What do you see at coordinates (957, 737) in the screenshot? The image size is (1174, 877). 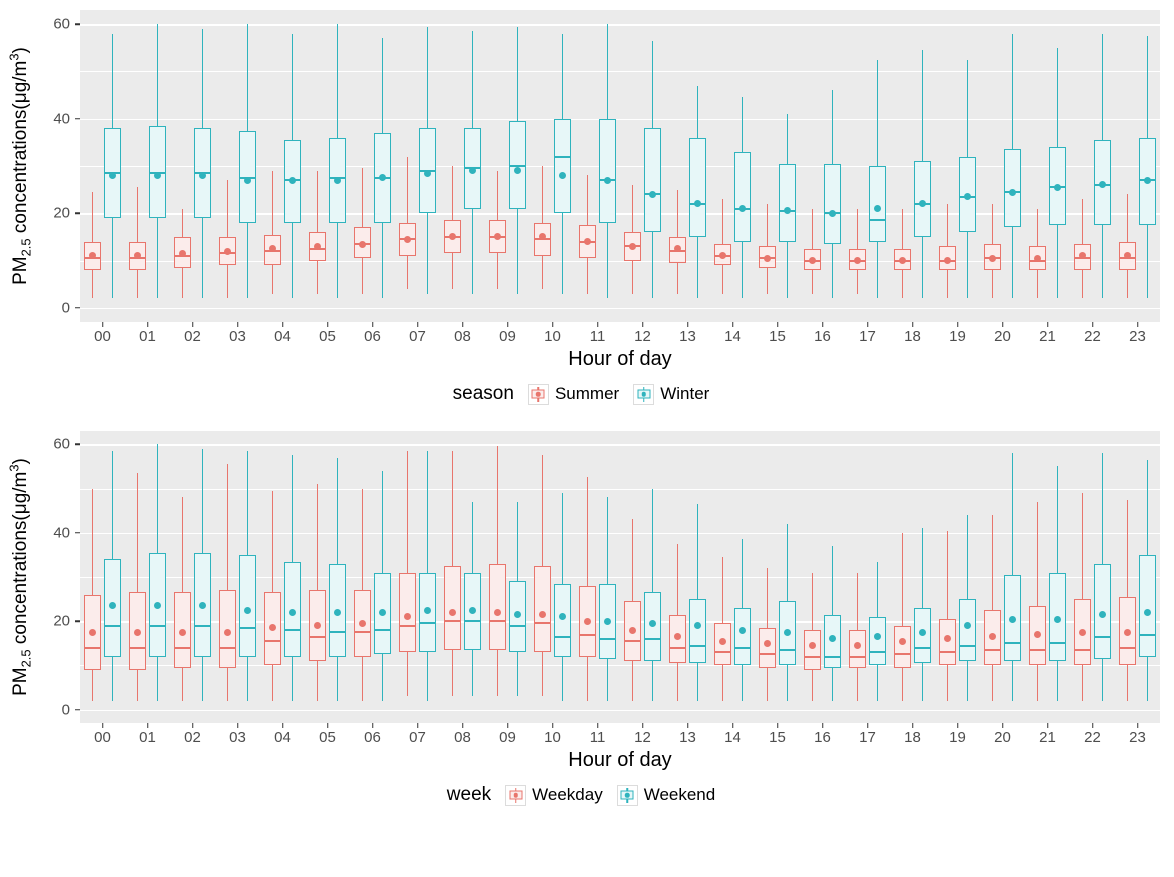 I see `x-tick-label: 19` at bounding box center [957, 737].